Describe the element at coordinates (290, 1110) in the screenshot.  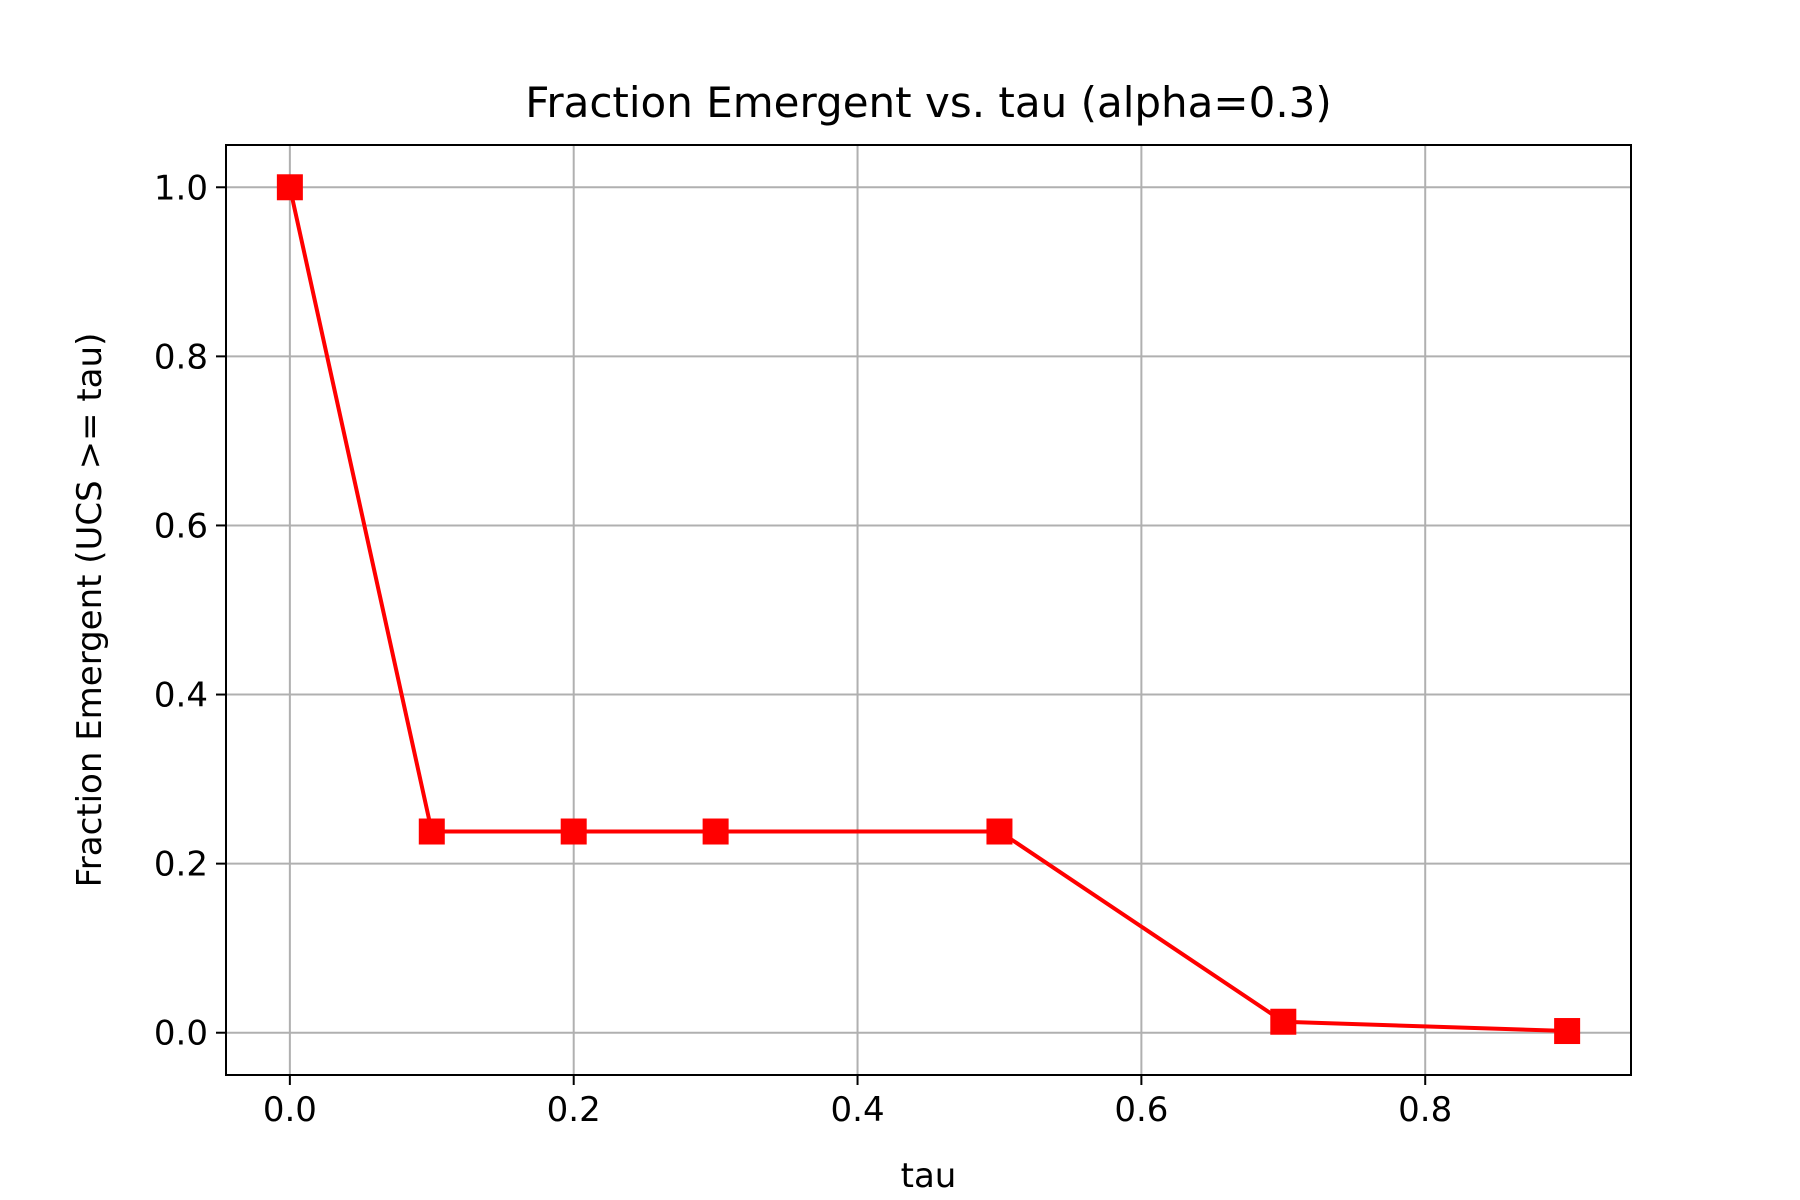
I see `x-tick-label: 0.0` at that location.